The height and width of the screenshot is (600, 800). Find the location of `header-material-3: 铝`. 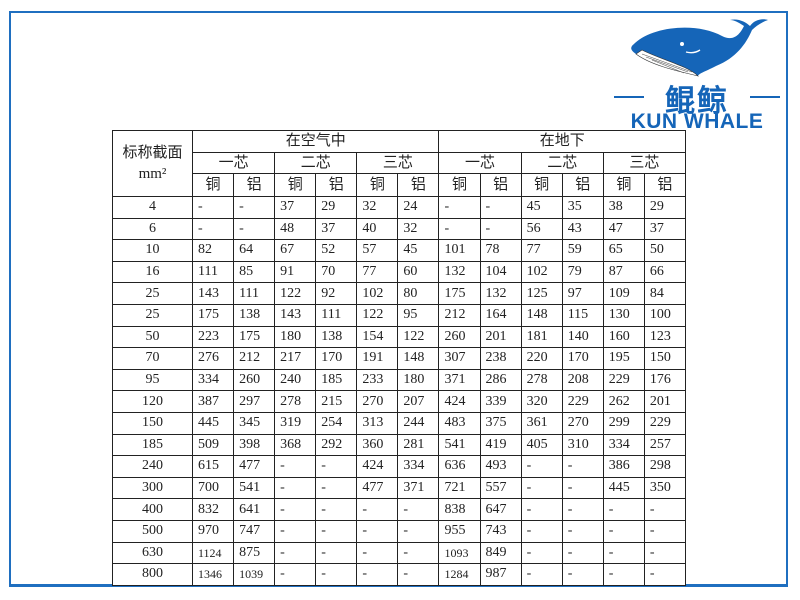

header-material-3: 铝 is located at coordinates (336, 185).